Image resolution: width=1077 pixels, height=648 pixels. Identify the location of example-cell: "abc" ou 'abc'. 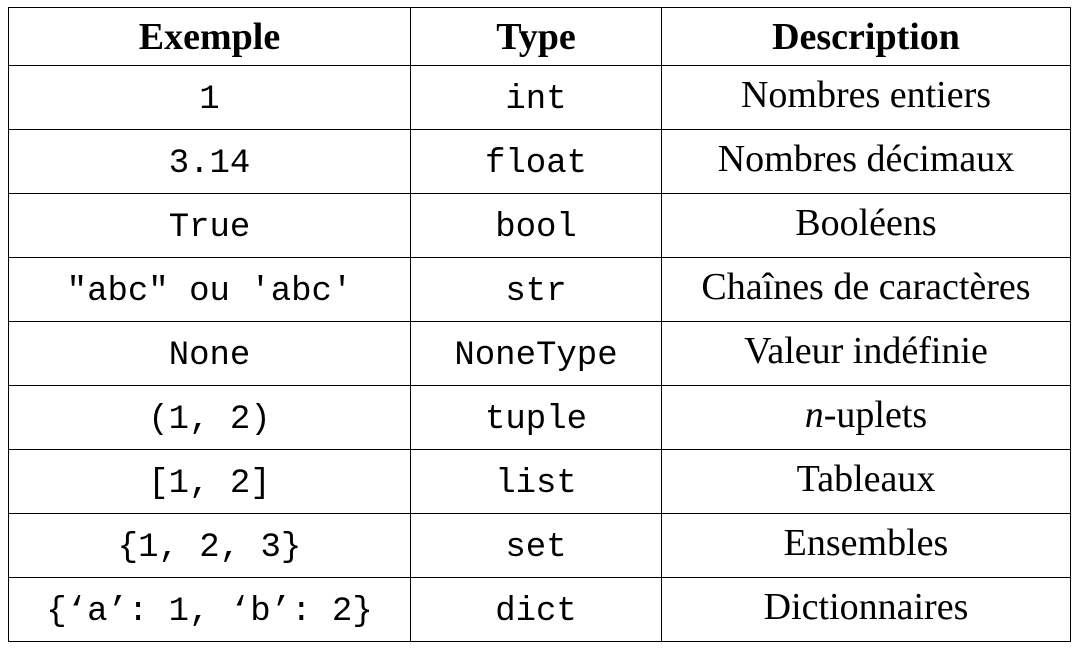
(209, 289).